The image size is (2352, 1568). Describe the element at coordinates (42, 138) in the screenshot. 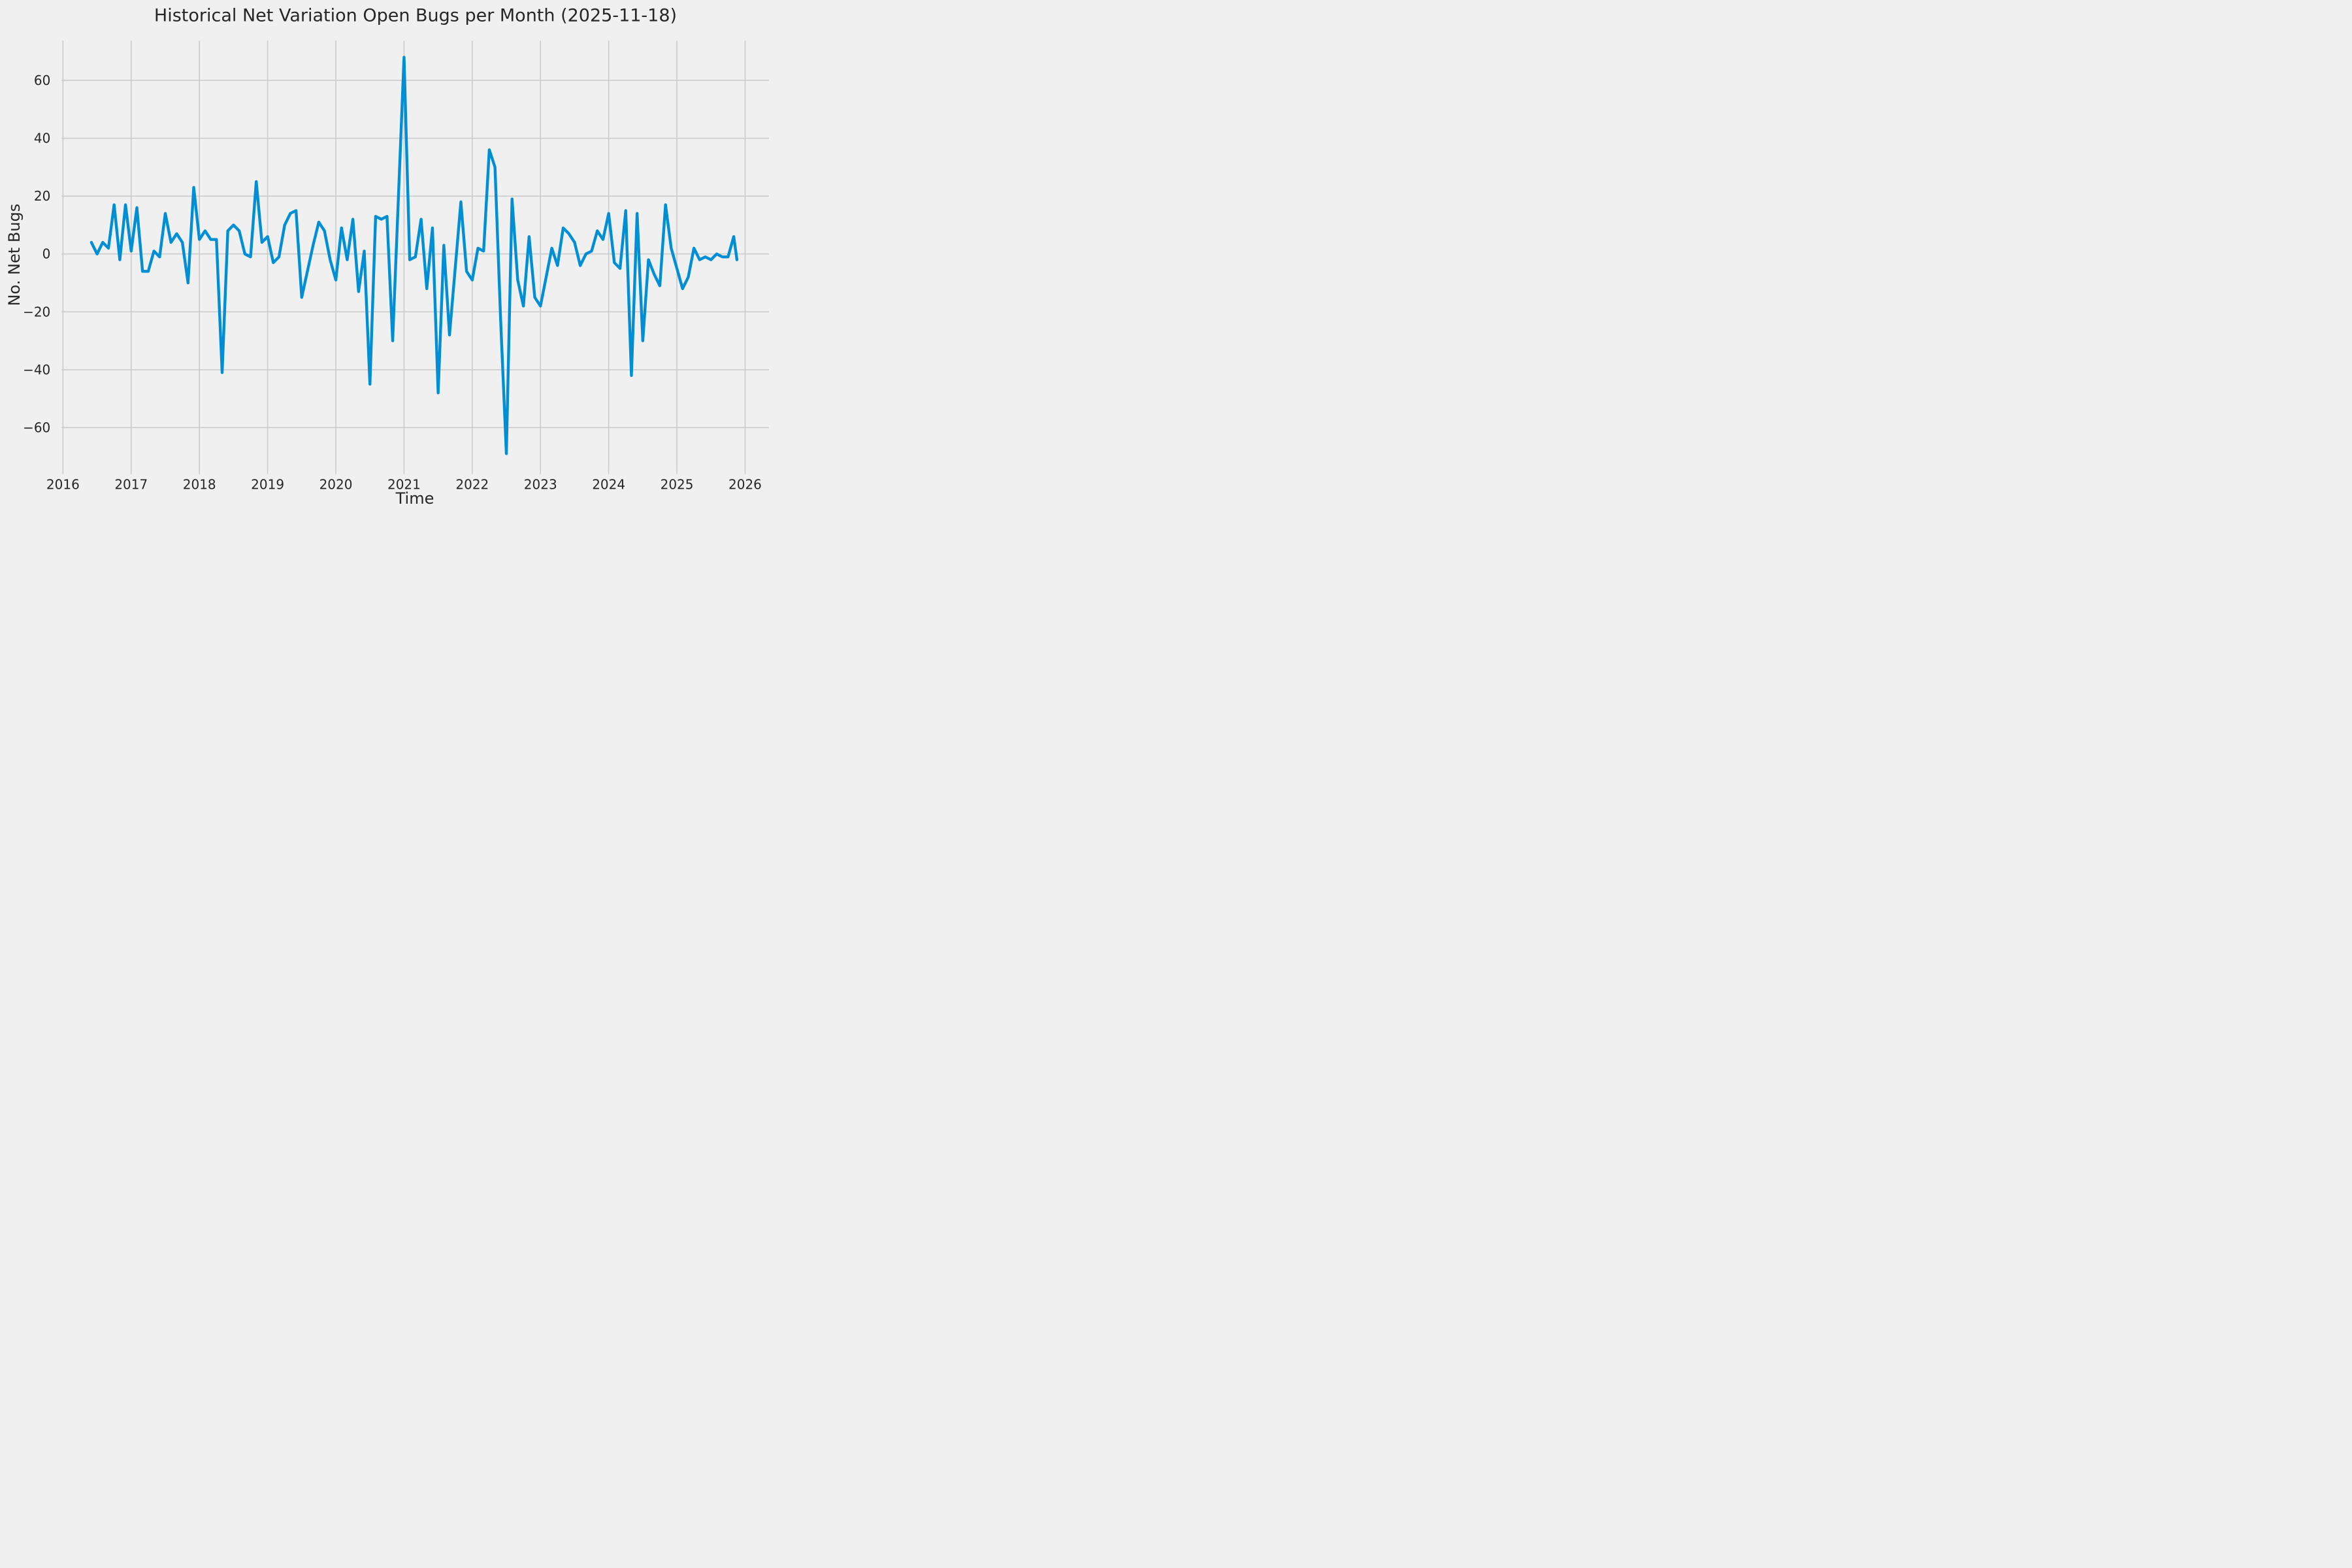

I see `y-tick-label: 40` at that location.